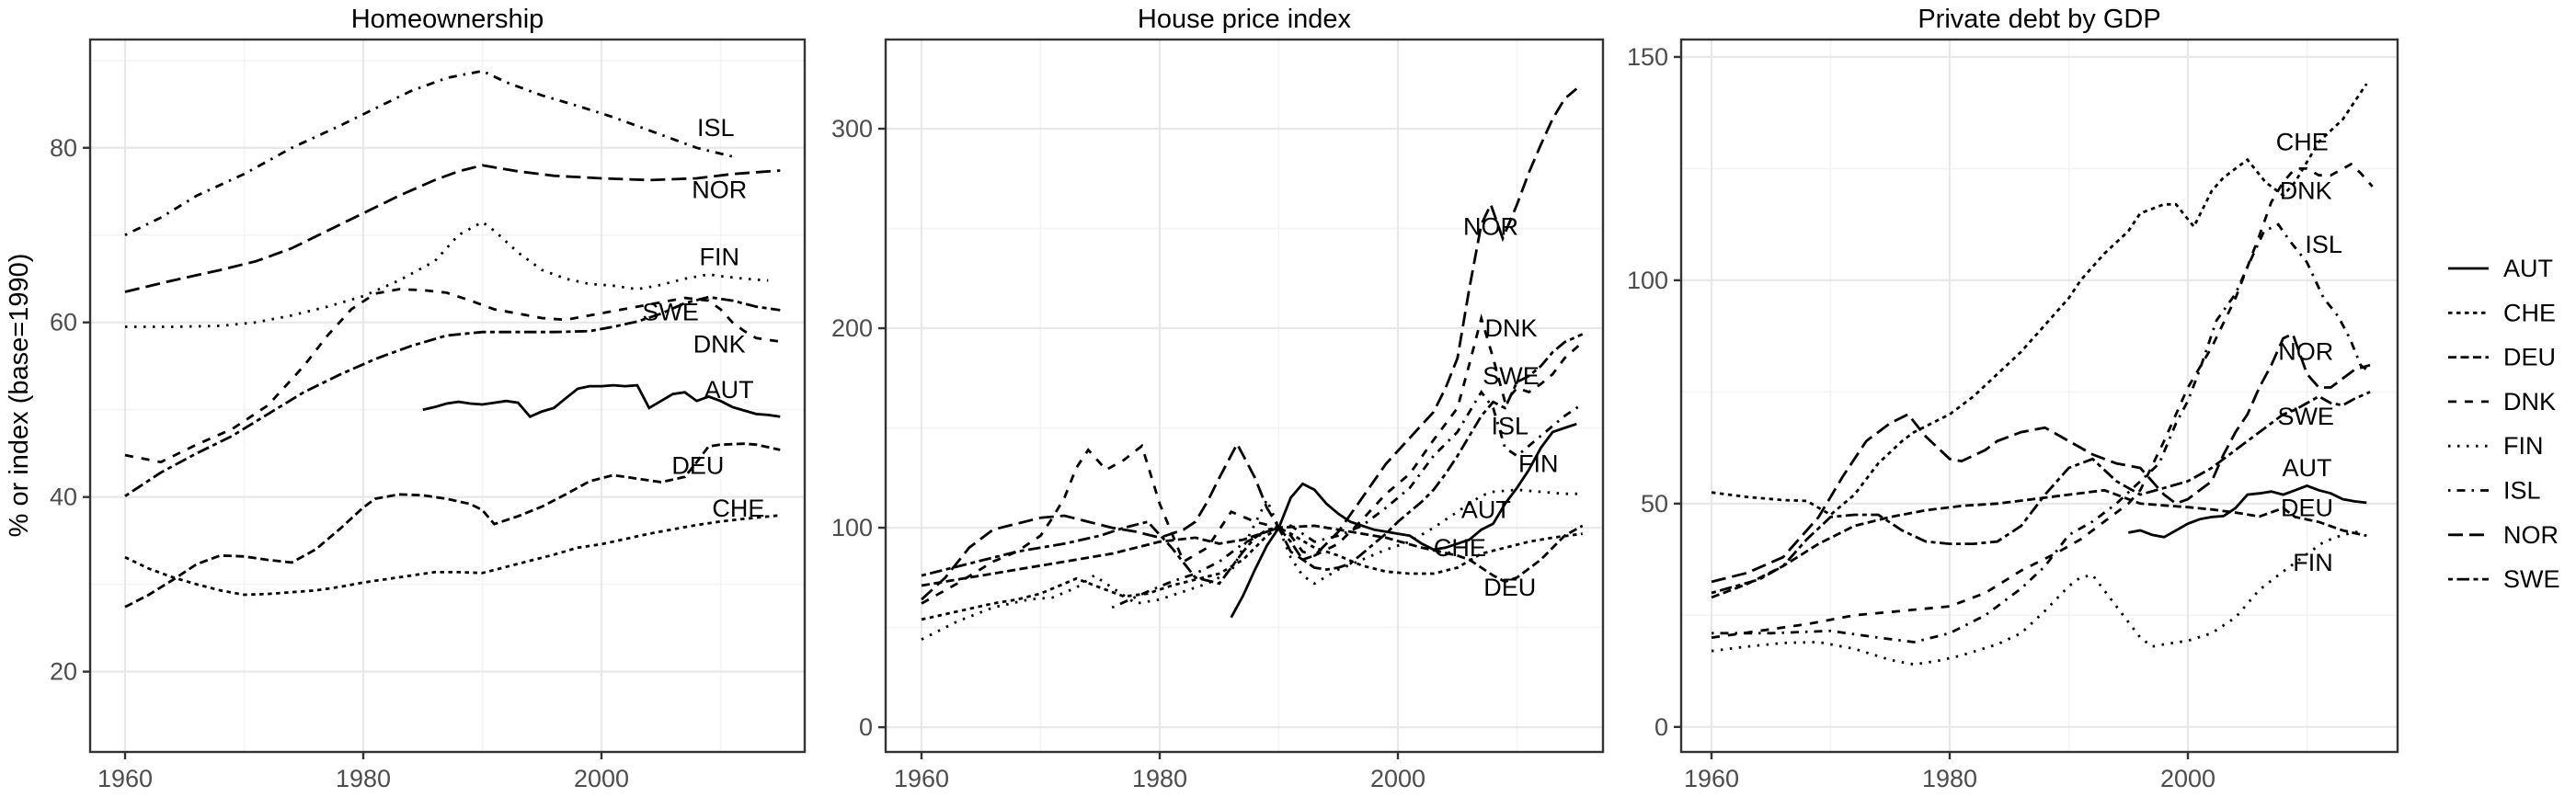 The image size is (2576, 797). Describe the element at coordinates (852, 328) in the screenshot. I see `y-tick-label: 200` at that location.